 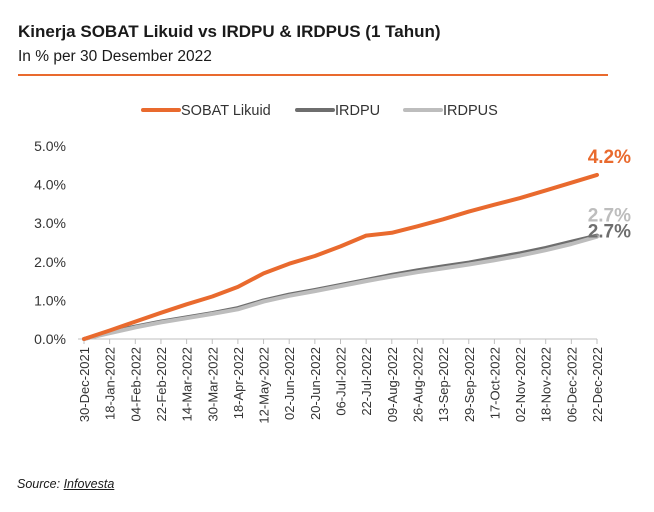 I want to click on x-tick-label: 18-Apr-2022, so click(x=238, y=383).